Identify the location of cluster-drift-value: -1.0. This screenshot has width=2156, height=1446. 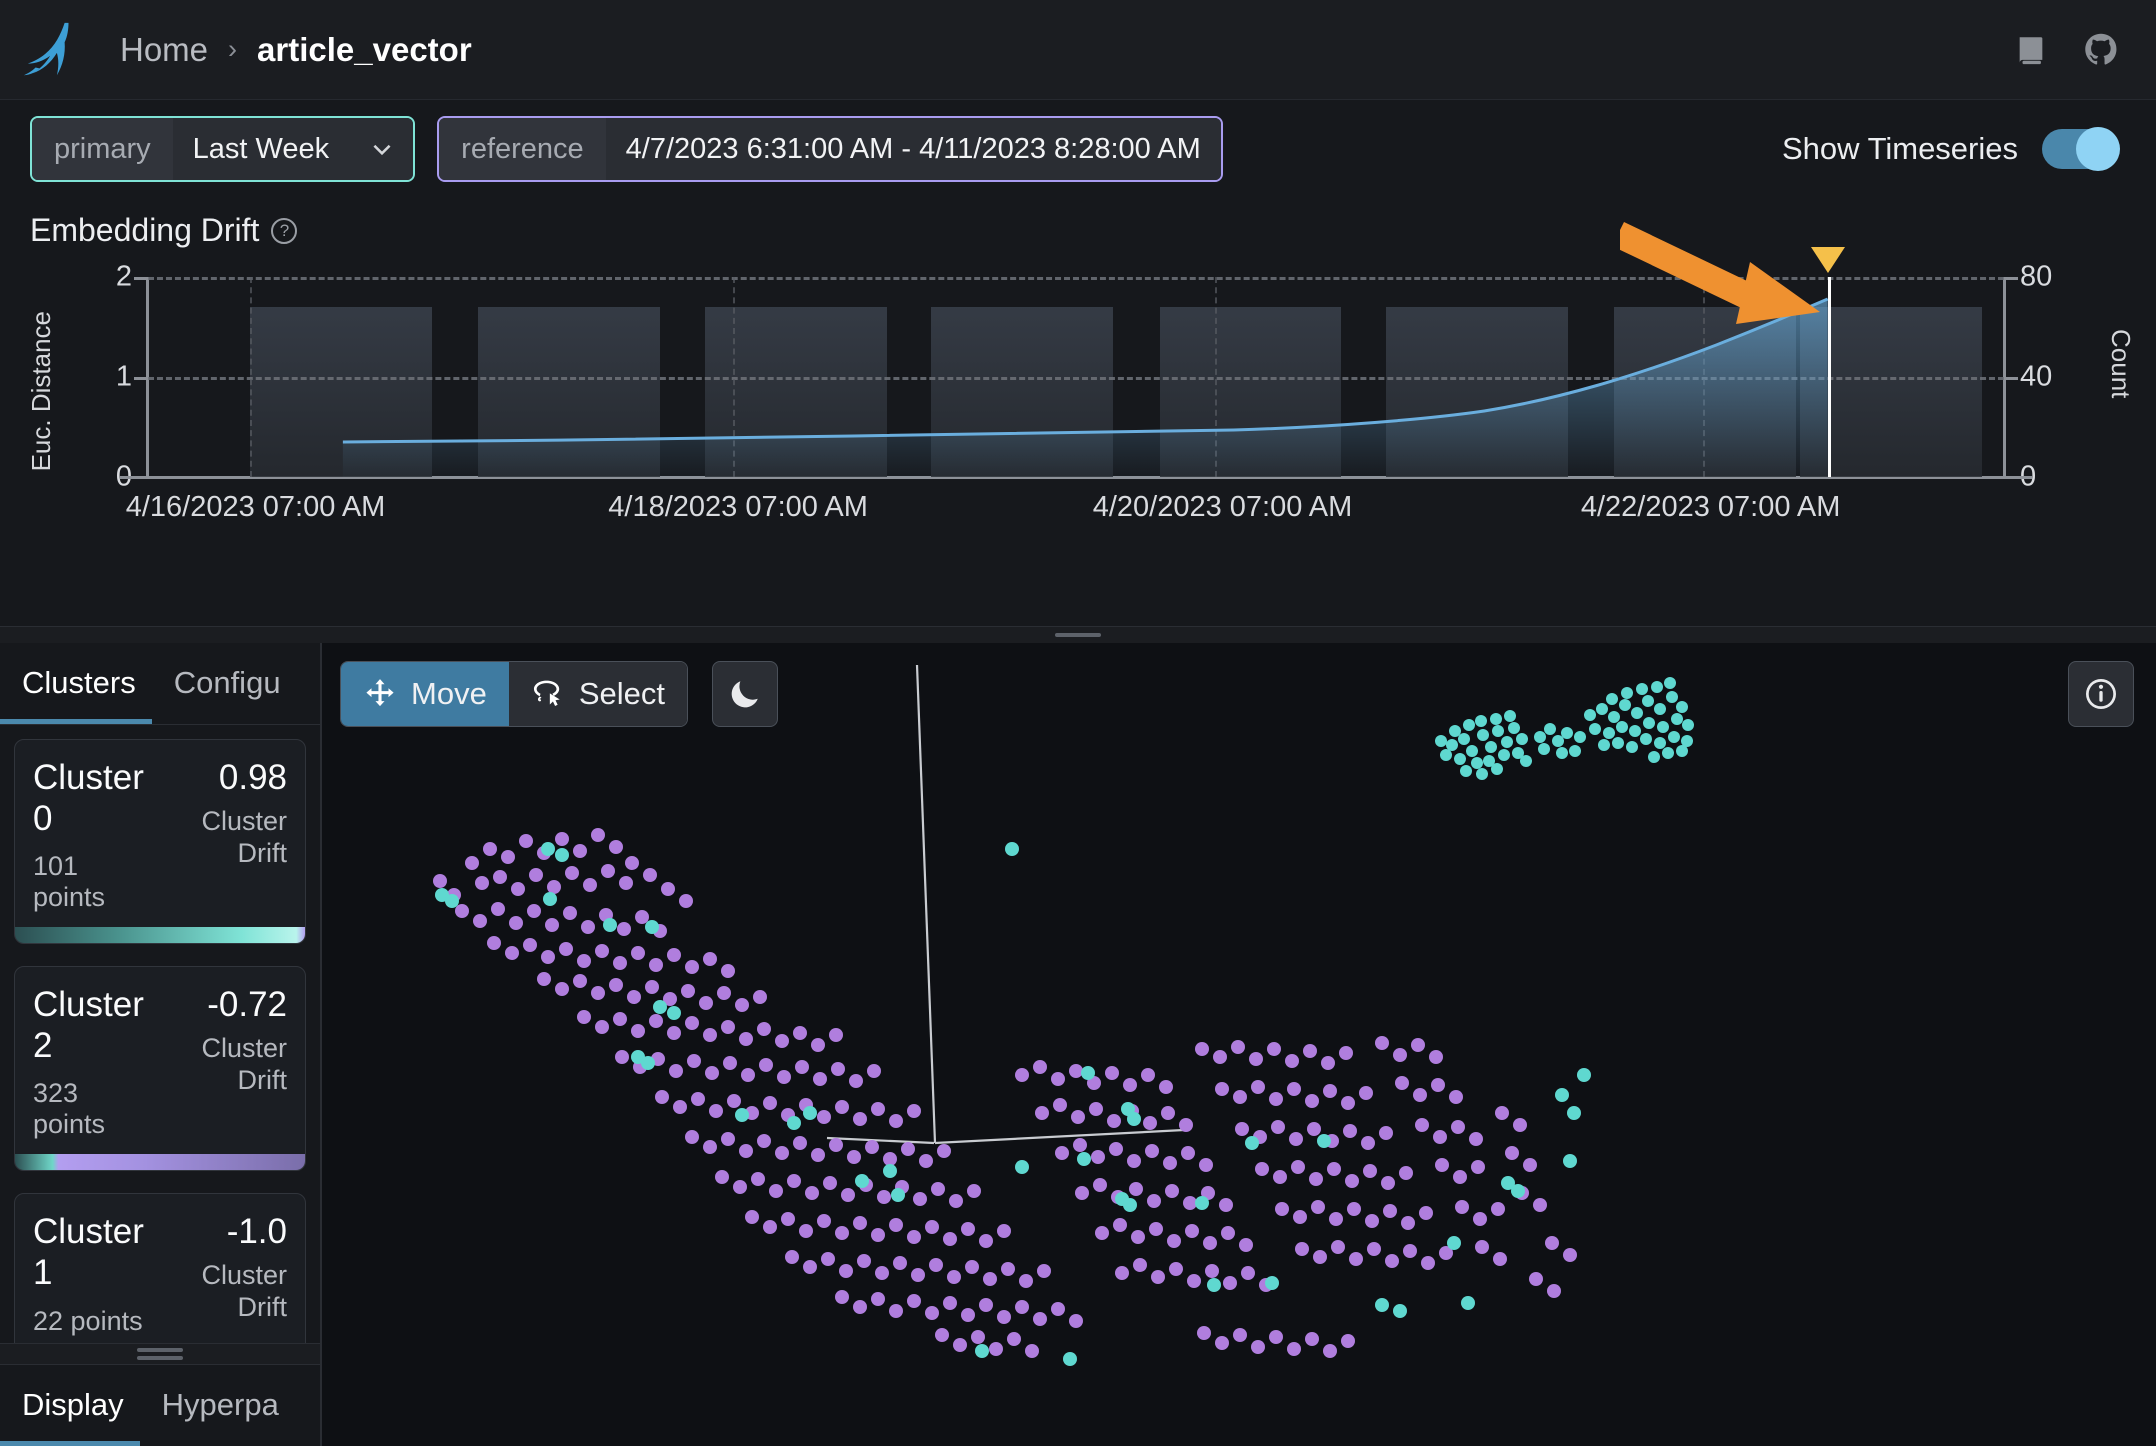
(256, 1232).